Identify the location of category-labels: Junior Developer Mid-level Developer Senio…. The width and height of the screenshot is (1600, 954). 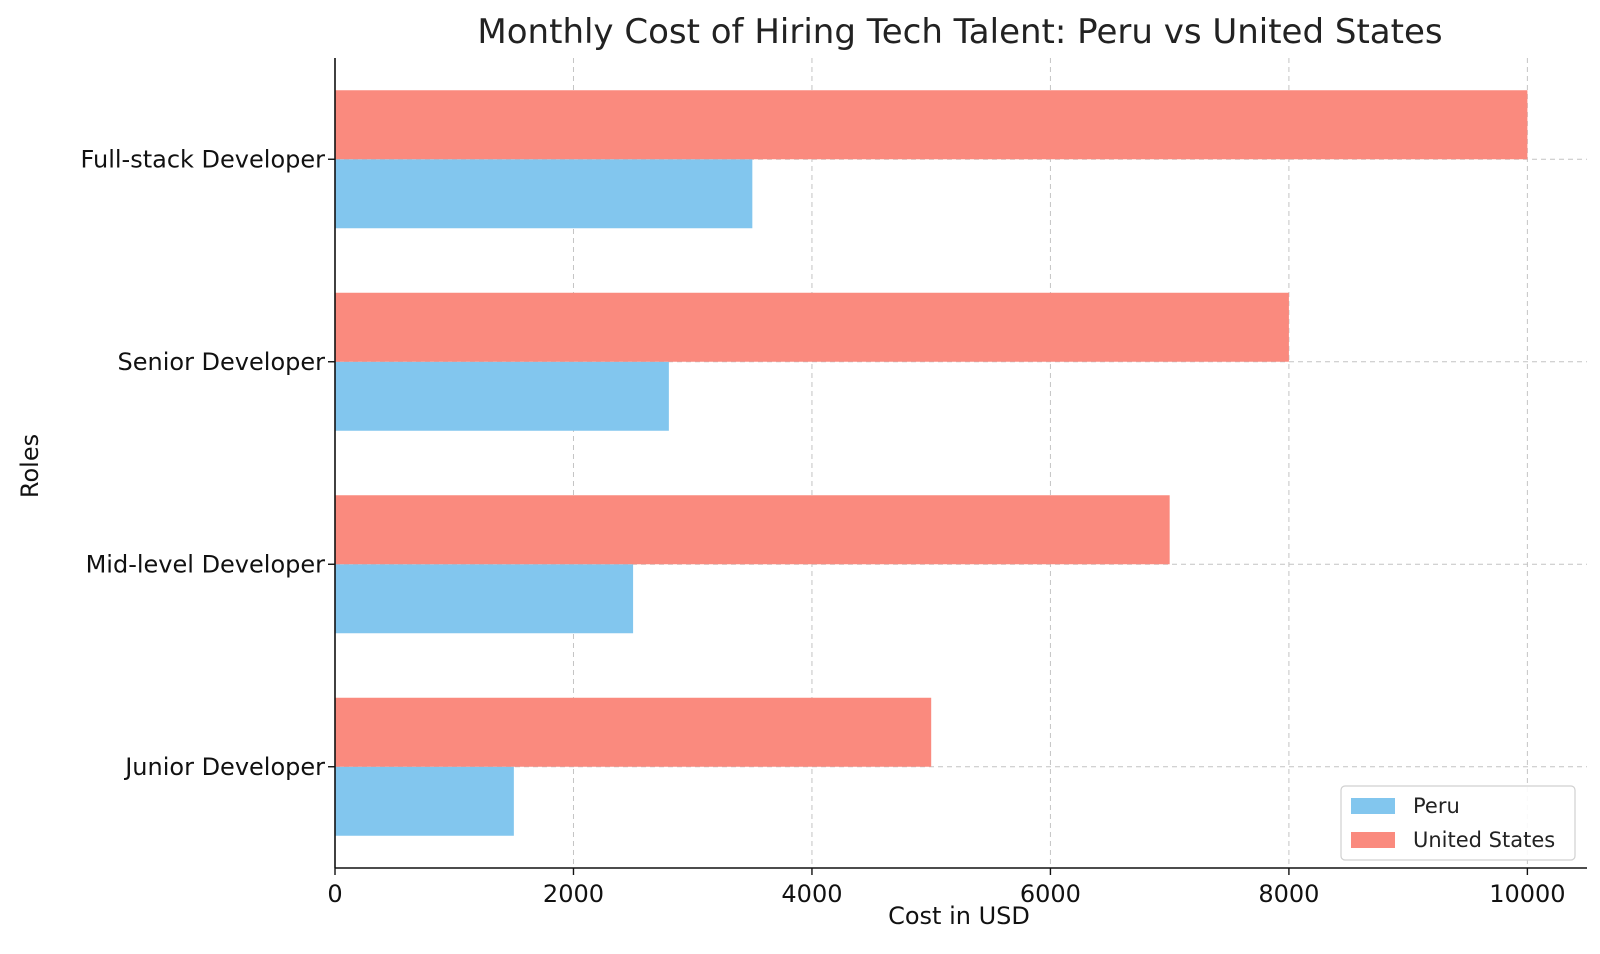
(203, 463).